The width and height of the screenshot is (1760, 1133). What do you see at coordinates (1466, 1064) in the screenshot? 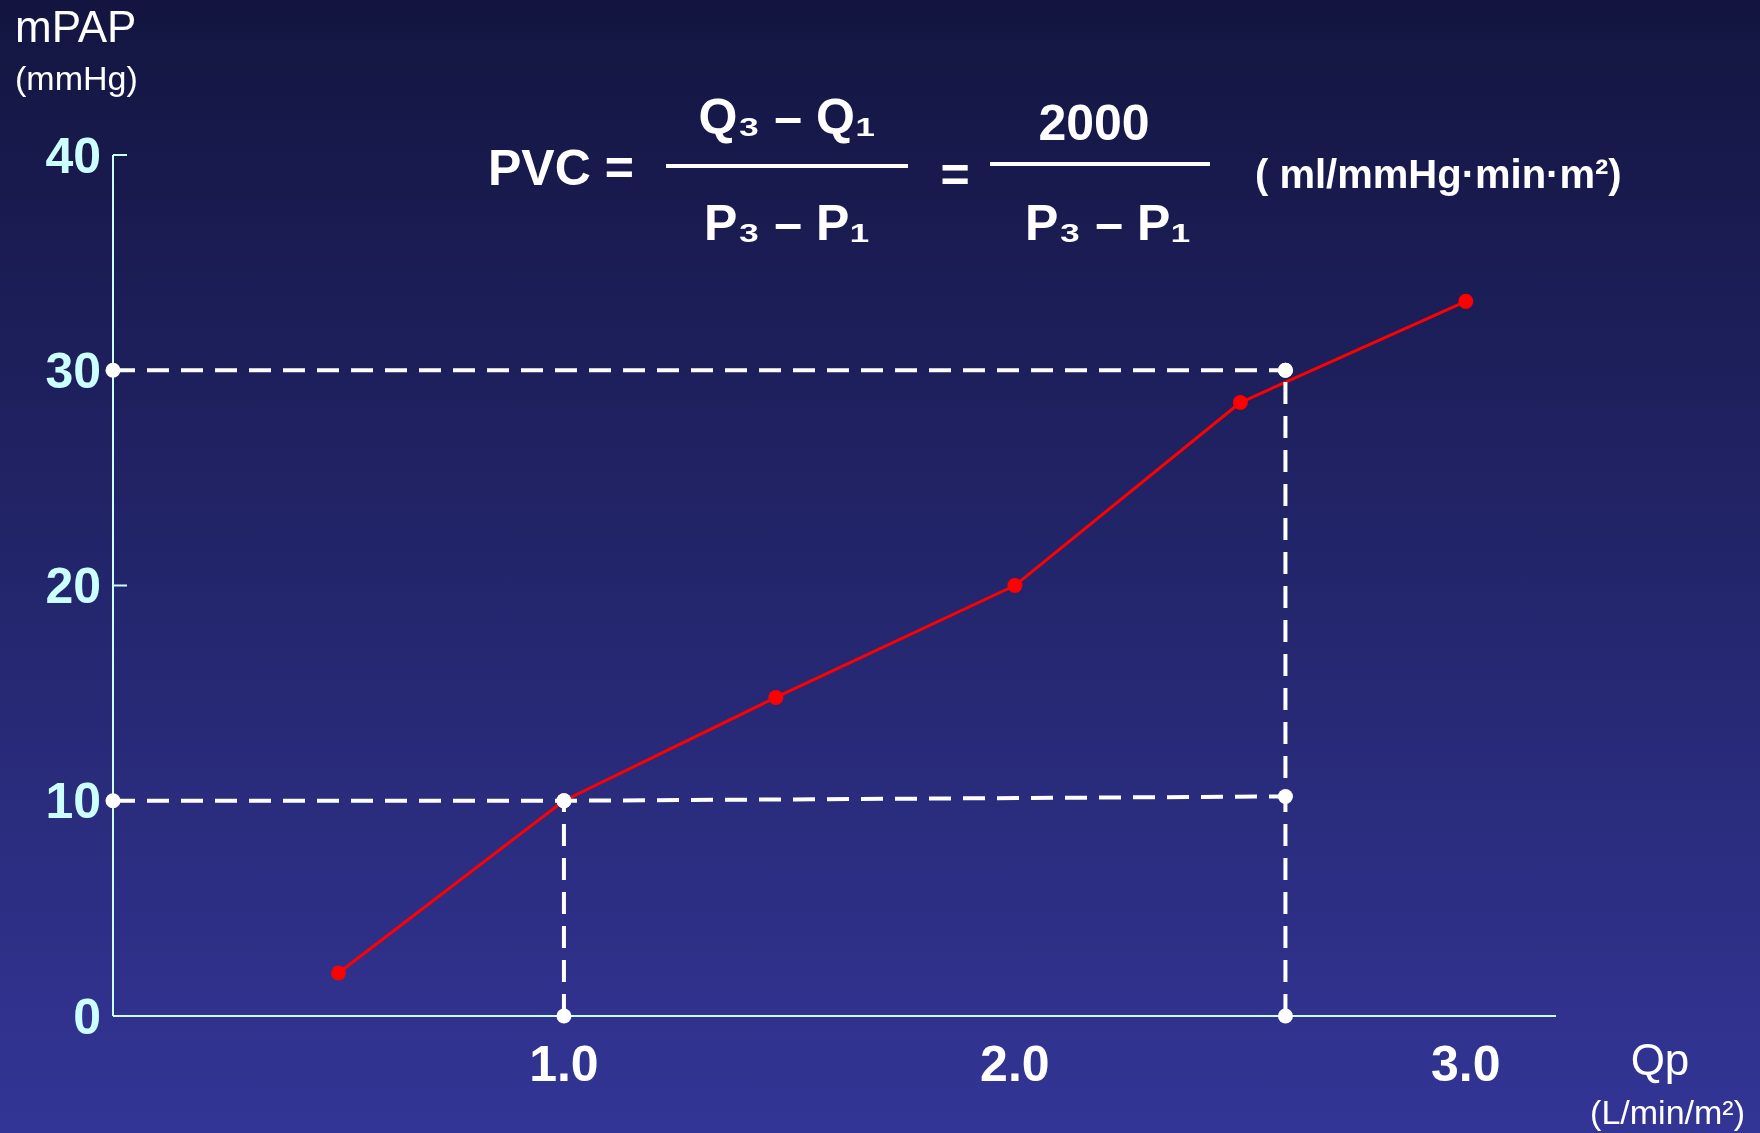
I see `x-tick-label: 3.0` at bounding box center [1466, 1064].